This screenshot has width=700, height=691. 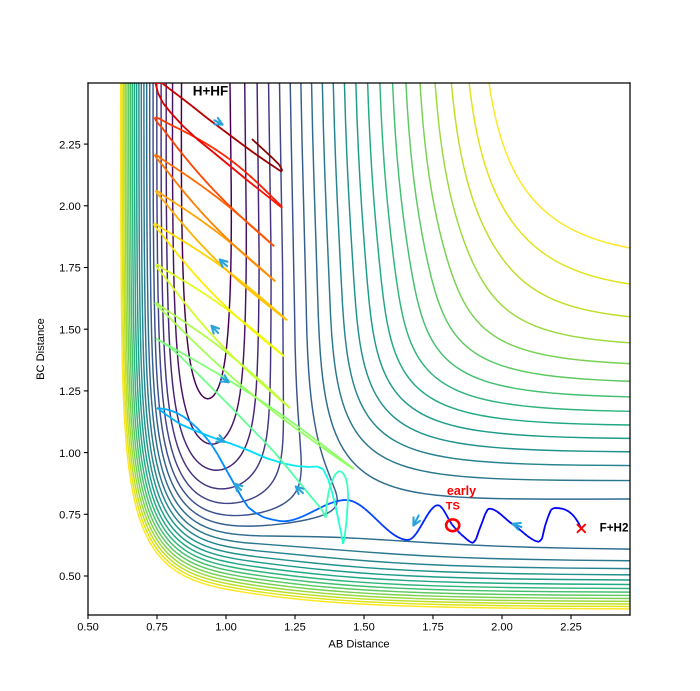 What do you see at coordinates (41, 349) in the screenshot?
I see `svg-text: BC Distance` at bounding box center [41, 349].